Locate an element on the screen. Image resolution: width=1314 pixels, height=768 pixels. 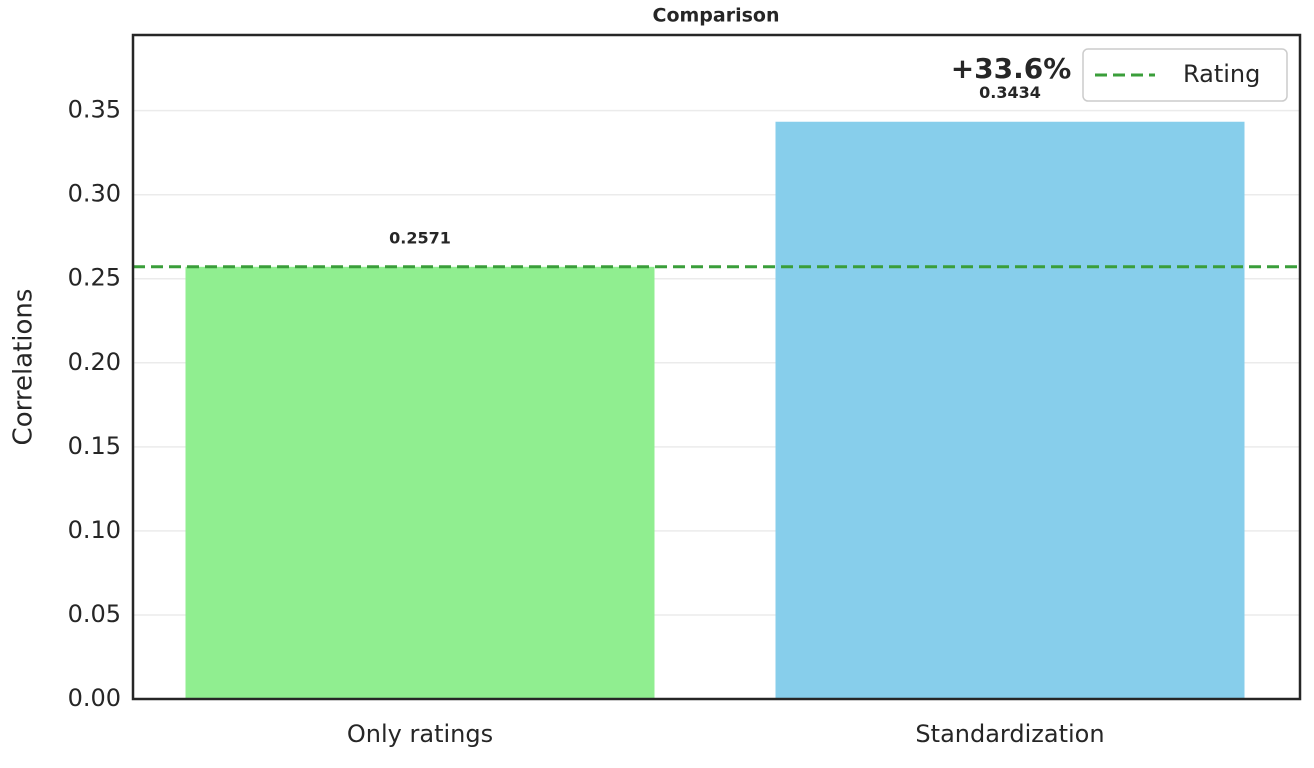
legend-box is located at coordinates (1185, 75).